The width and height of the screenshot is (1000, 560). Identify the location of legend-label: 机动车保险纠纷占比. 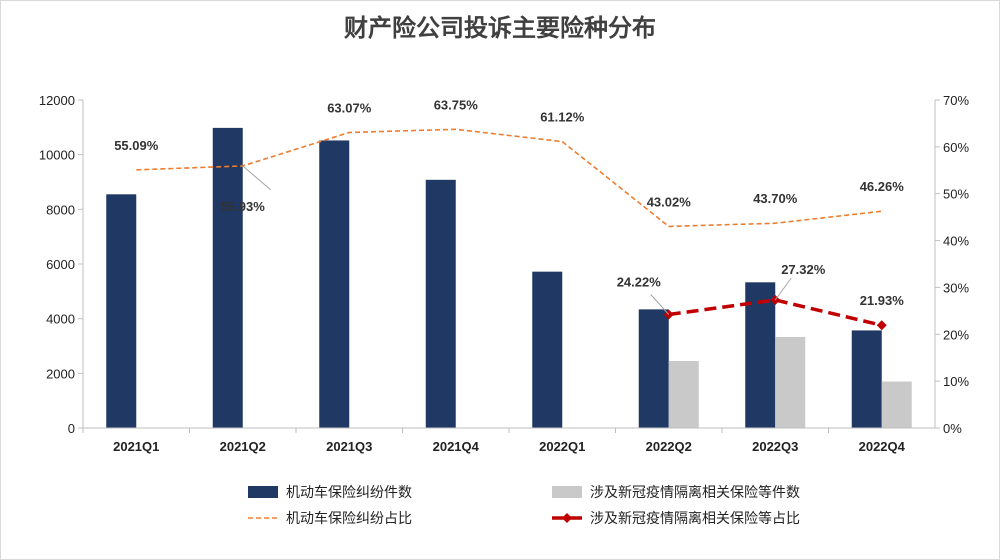
(349, 518).